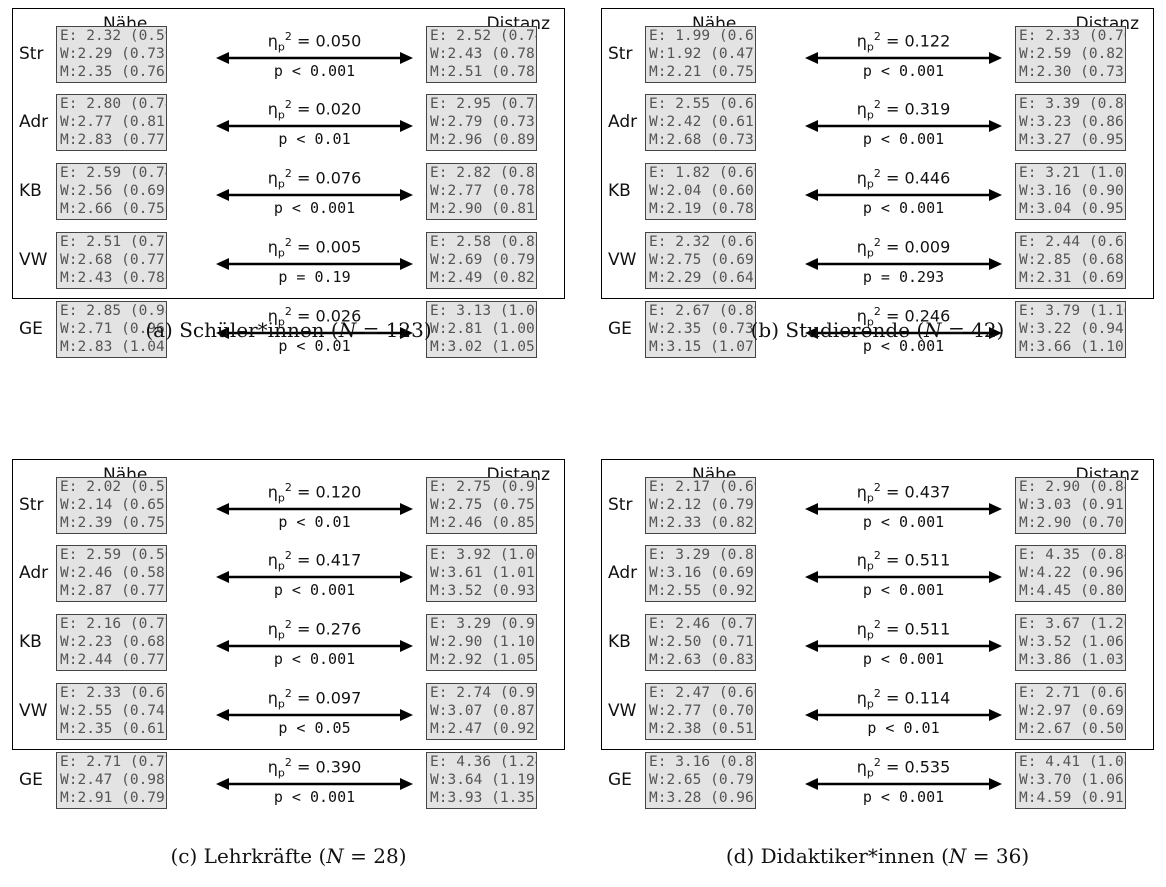 This screenshot has width=1166, height=887. I want to click on effect-size: ηp2 = 0.511, so click(903, 630).